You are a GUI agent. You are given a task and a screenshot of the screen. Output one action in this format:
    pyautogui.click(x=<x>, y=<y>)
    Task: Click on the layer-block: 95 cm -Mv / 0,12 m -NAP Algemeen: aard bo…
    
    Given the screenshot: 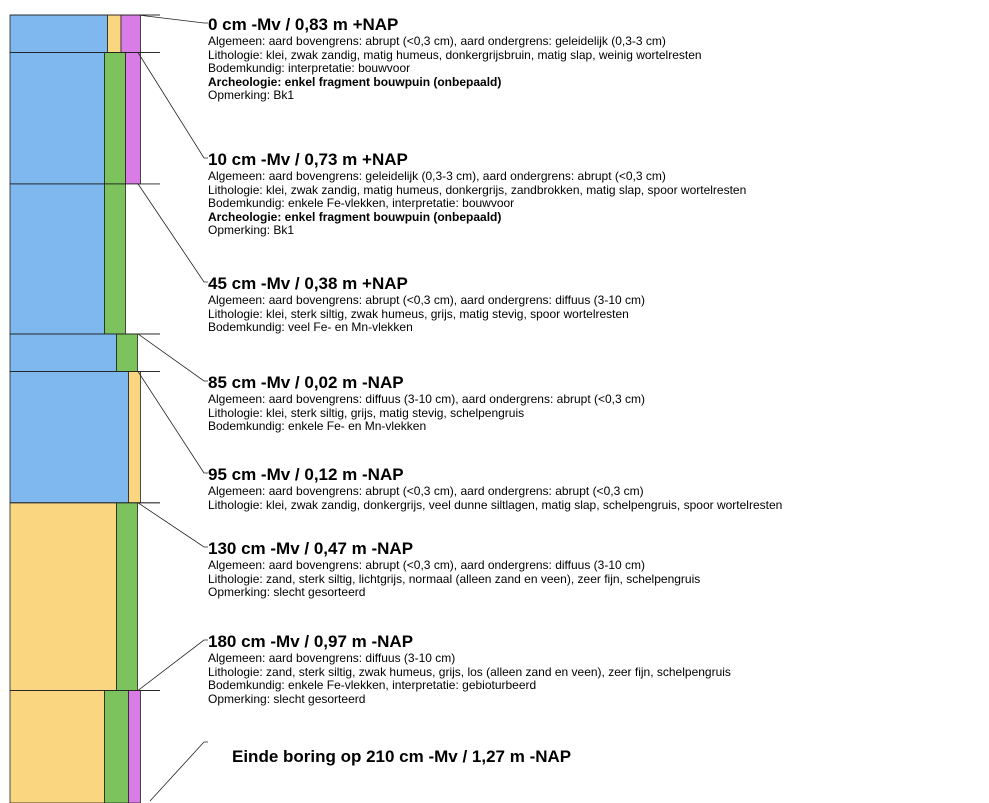 What is the action you would take?
    pyautogui.click(x=598, y=488)
    